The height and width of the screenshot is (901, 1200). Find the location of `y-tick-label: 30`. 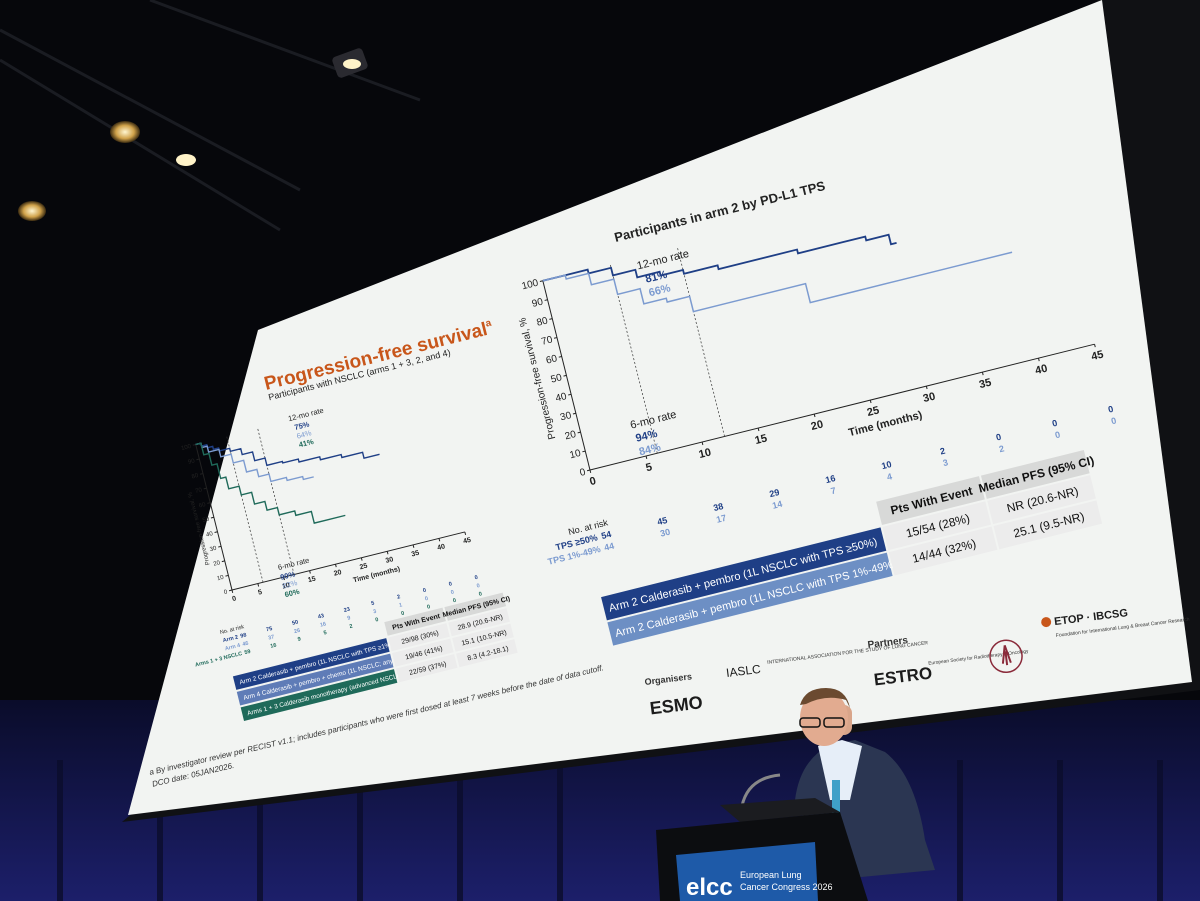

y-tick-label: 30 is located at coordinates (213, 550).